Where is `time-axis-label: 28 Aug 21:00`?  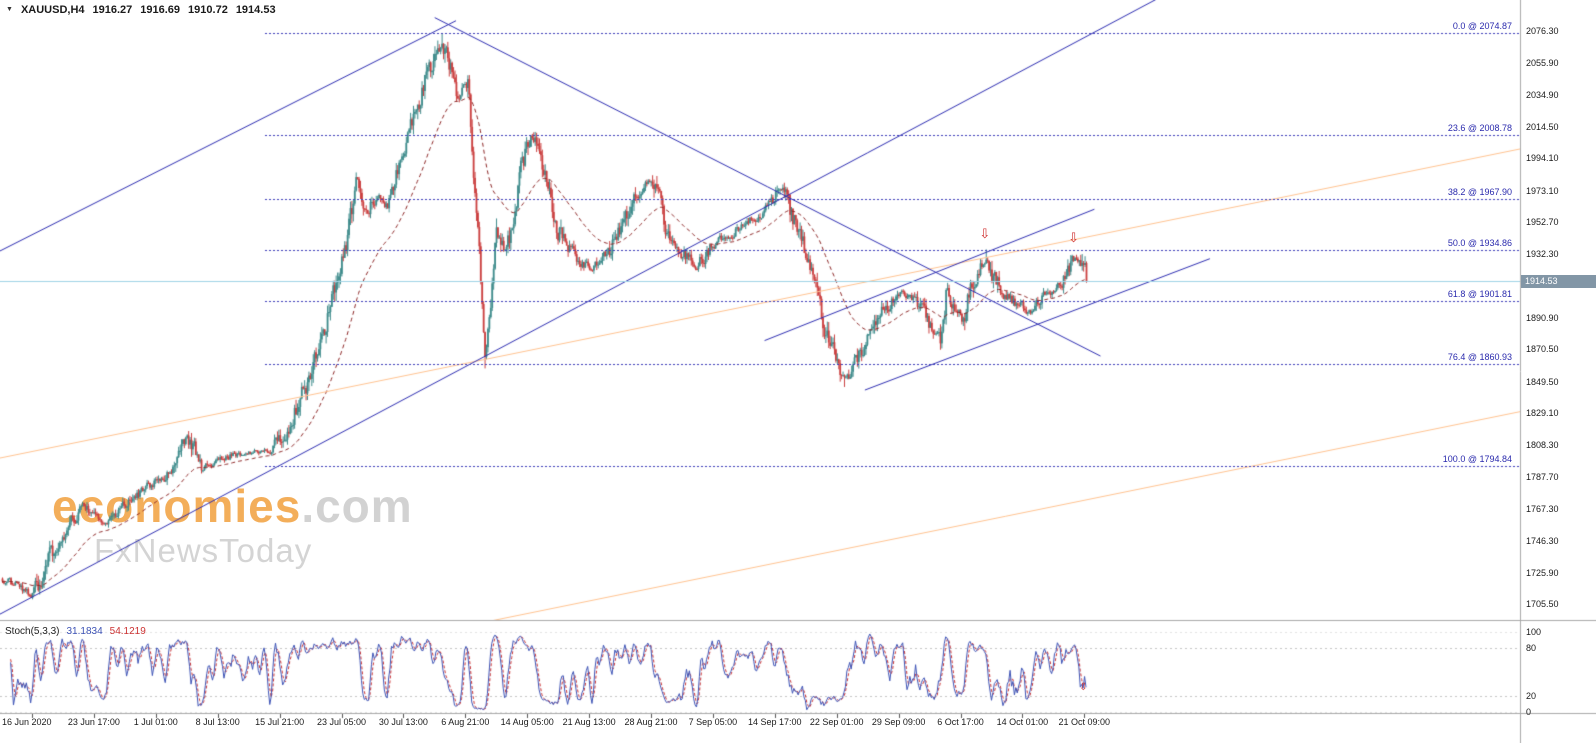
time-axis-label: 28 Aug 21:00 is located at coordinates (651, 722).